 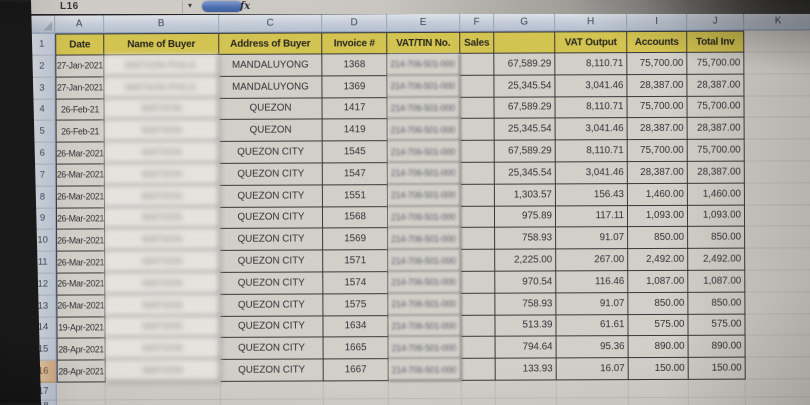 What do you see at coordinates (526, 347) in the screenshot?
I see `cell-G15: 794.64` at bounding box center [526, 347].